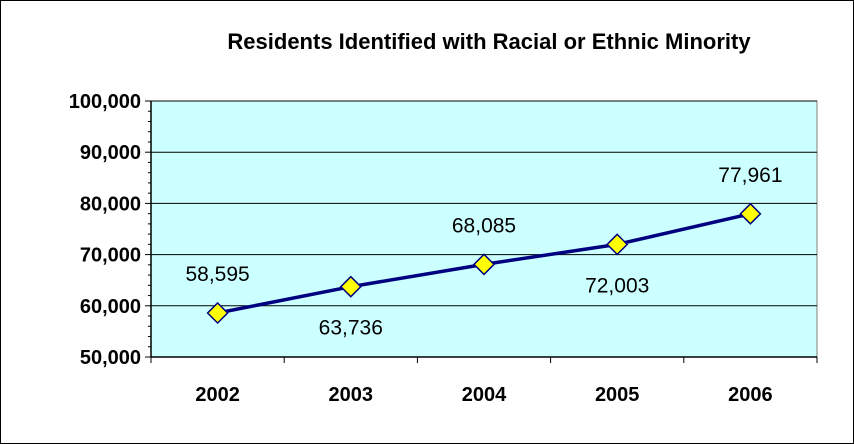 The height and width of the screenshot is (444, 854). I want to click on x-tick-label: 2004, so click(484, 395).